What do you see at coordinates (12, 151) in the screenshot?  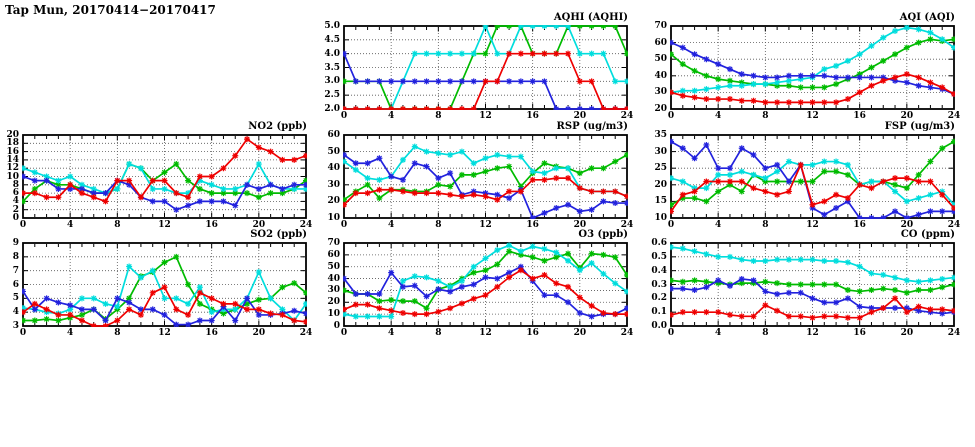 I see `y-tick-label: 16` at bounding box center [12, 151].